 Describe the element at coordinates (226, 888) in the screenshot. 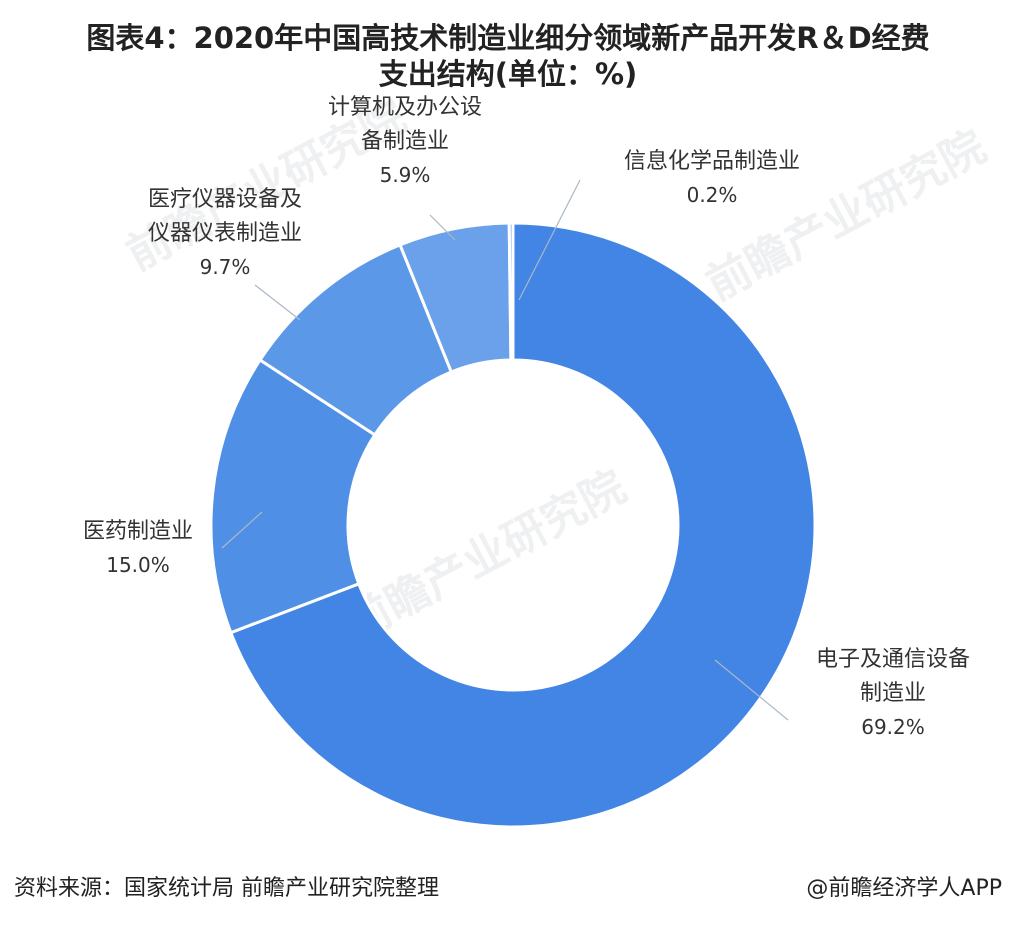

I see `source-note: 资料来源：国家统计局 前瞻产业研究院整理` at that location.